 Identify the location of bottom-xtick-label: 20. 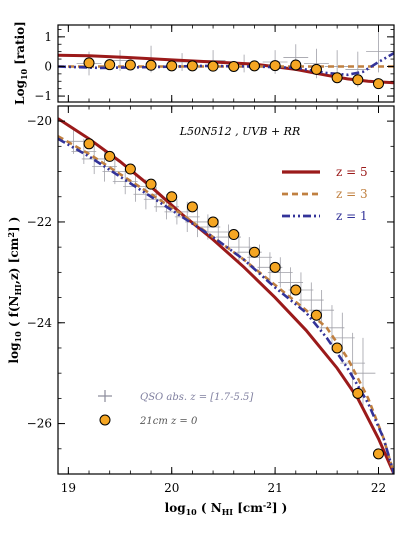
(171, 488).